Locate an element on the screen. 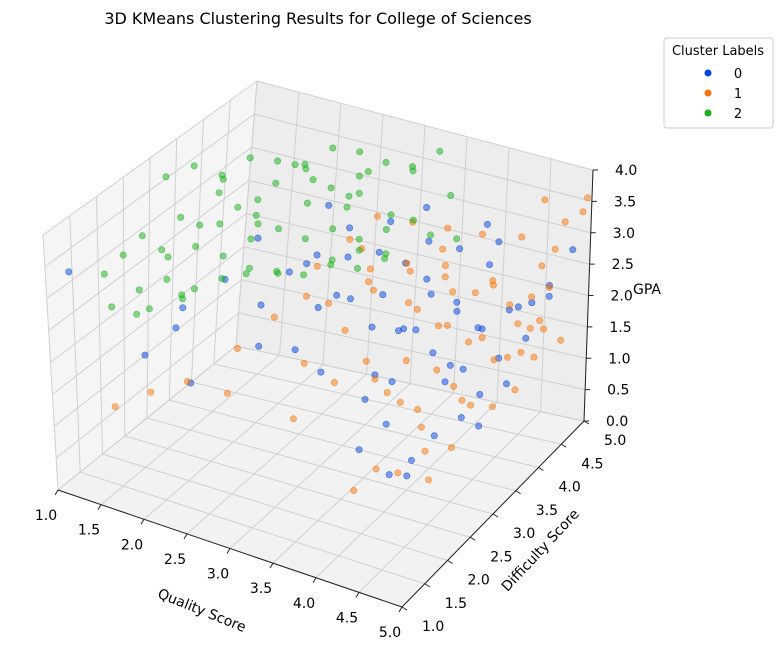 This screenshot has width=783, height=658. y-tick-label: 2.0 is located at coordinates (479, 581).